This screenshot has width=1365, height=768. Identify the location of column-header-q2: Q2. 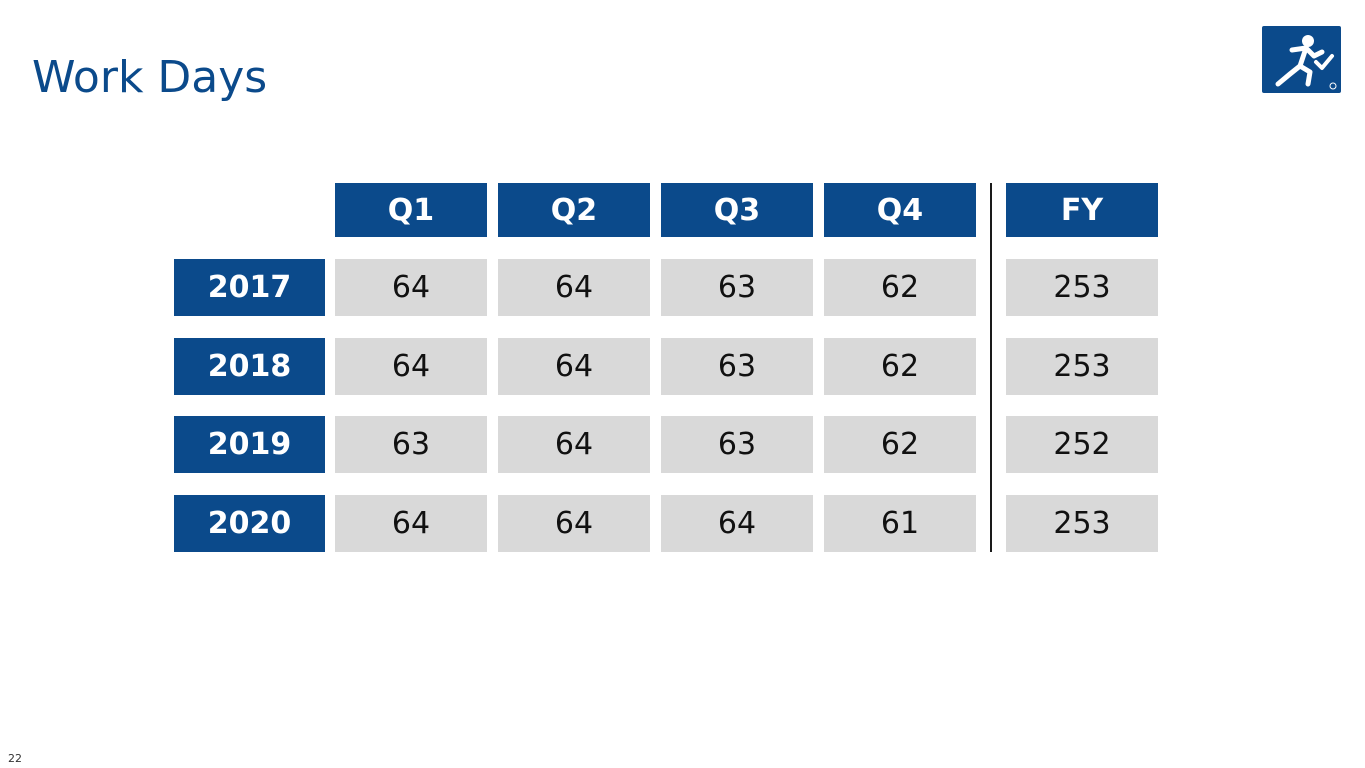
(574, 210).